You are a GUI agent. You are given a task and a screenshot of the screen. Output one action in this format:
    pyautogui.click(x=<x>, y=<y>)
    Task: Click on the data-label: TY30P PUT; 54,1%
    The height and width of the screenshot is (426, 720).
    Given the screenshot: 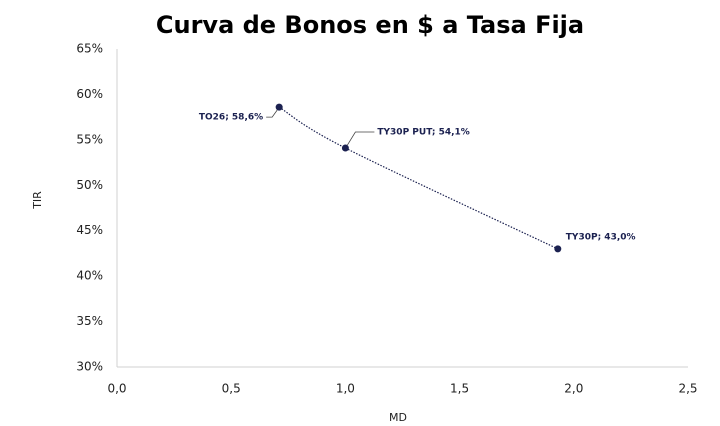 What is the action you would take?
    pyautogui.click(x=423, y=133)
    